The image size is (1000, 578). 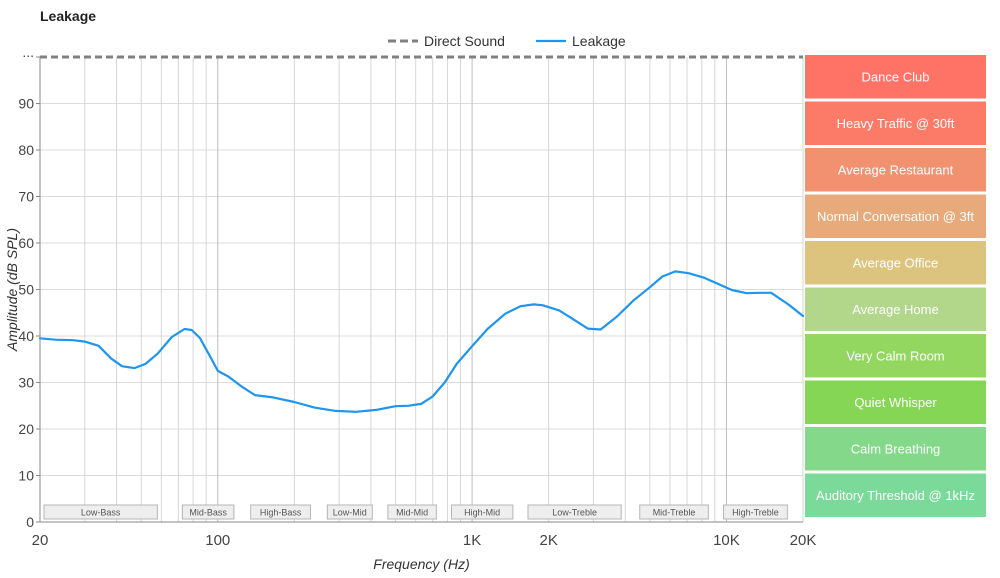 I want to click on chart-title: Leakage, so click(x=68, y=16).